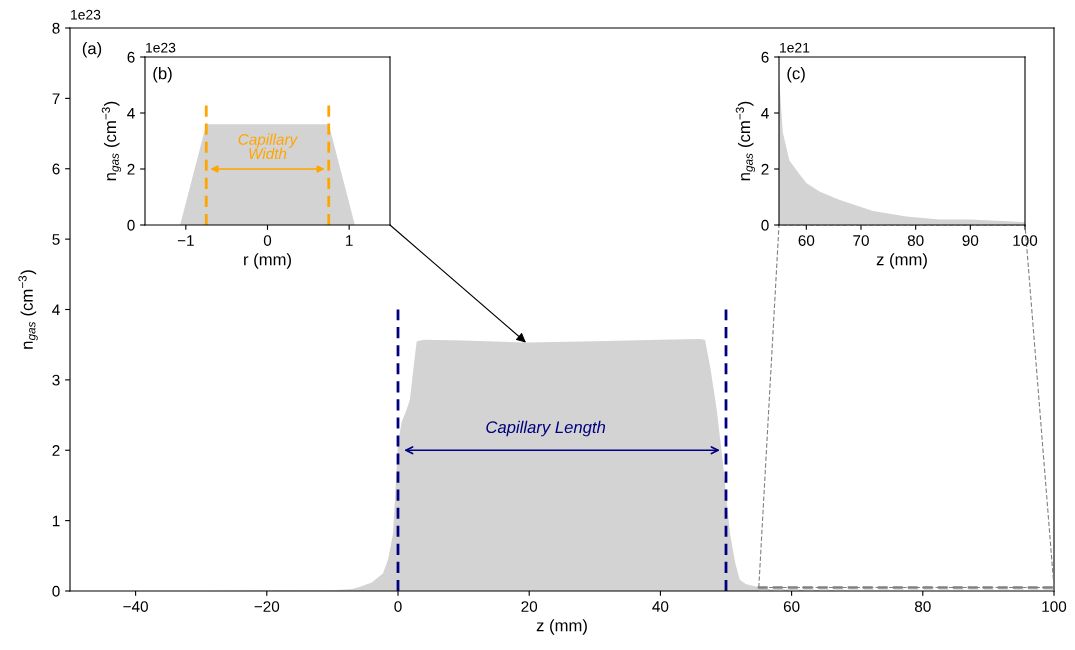 The width and height of the screenshot is (1075, 650). What do you see at coordinates (796, 75) in the screenshot?
I see `annotation: (c)` at bounding box center [796, 75].